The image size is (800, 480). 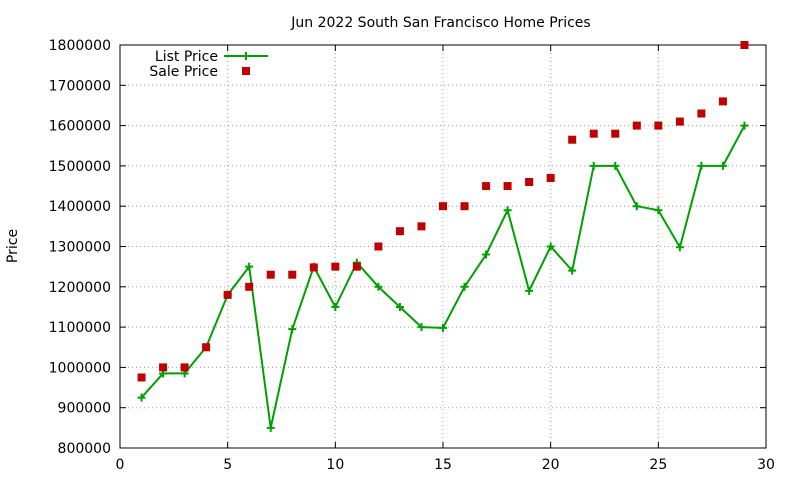 I want to click on x-tick-label: 10, so click(x=335, y=465).